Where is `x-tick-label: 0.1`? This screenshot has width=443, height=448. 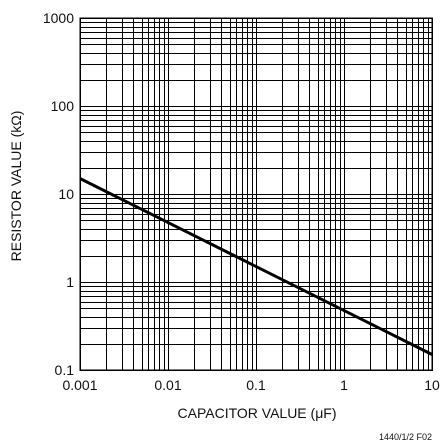
x-tick-label: 0.1 is located at coordinates (256, 385).